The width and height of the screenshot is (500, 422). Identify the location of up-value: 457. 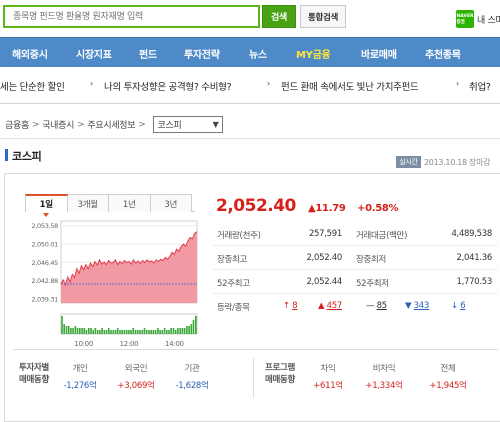
(334, 306).